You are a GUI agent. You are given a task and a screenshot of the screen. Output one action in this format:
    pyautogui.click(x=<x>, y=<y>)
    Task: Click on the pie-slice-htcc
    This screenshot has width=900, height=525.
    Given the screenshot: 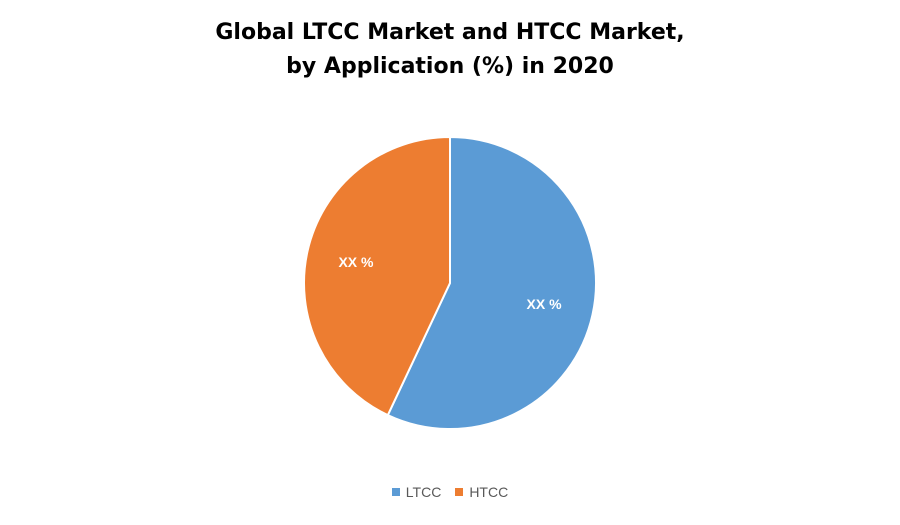 What is the action you would take?
    pyautogui.click(x=377, y=276)
    